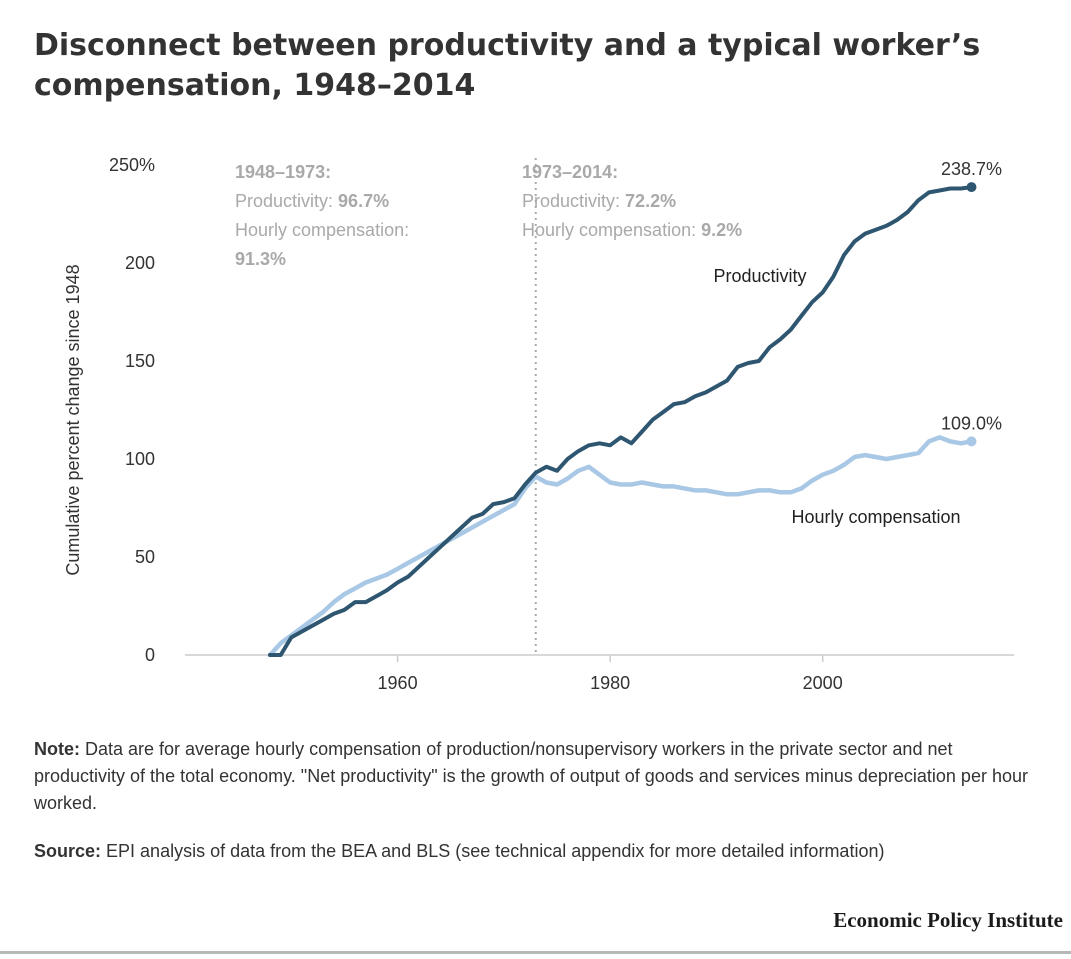  I want to click on end-label-productivity: 238.7%, so click(971, 169).